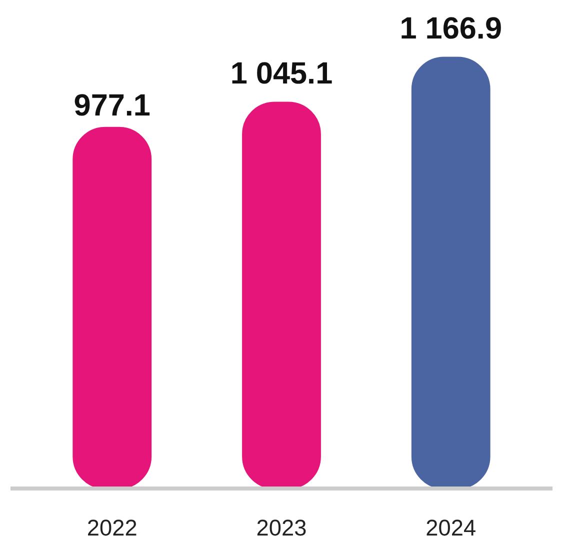 The image size is (562, 538). What do you see at coordinates (451, 526) in the screenshot?
I see `x-tick-label: 2024` at bounding box center [451, 526].